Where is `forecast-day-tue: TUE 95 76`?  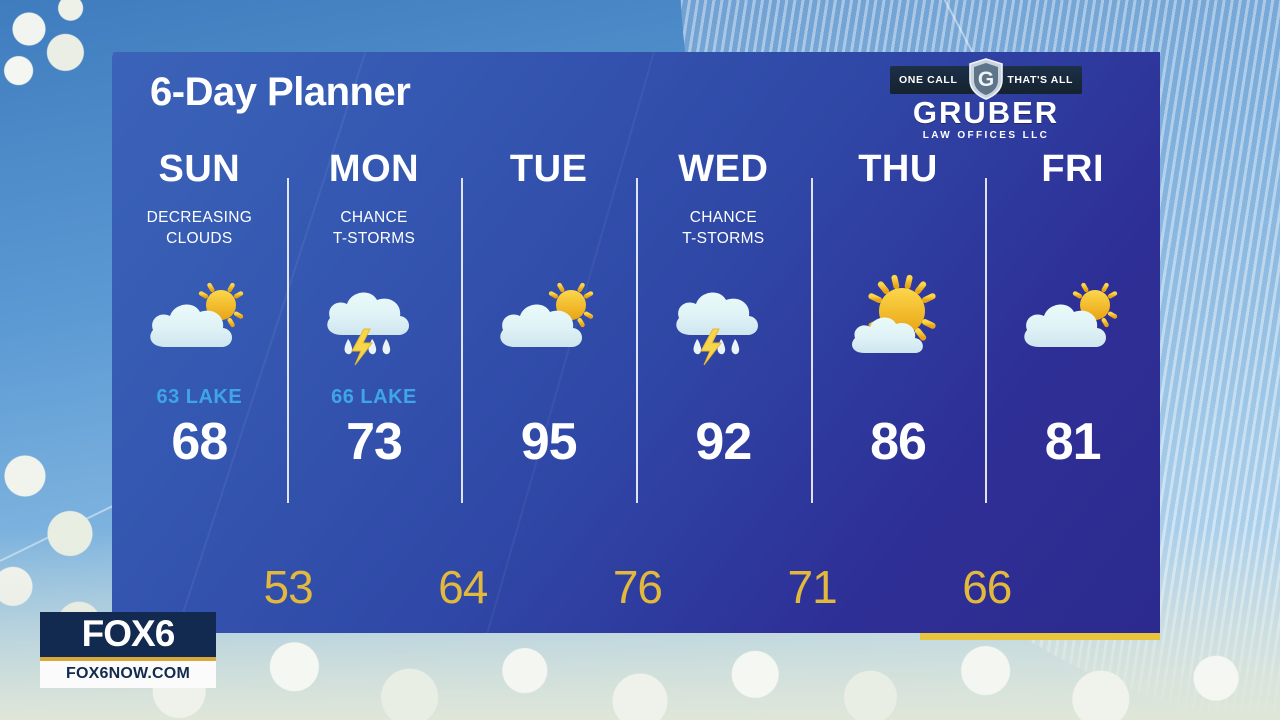 forecast-day-tue: TUE 95 76 is located at coordinates (562, 388).